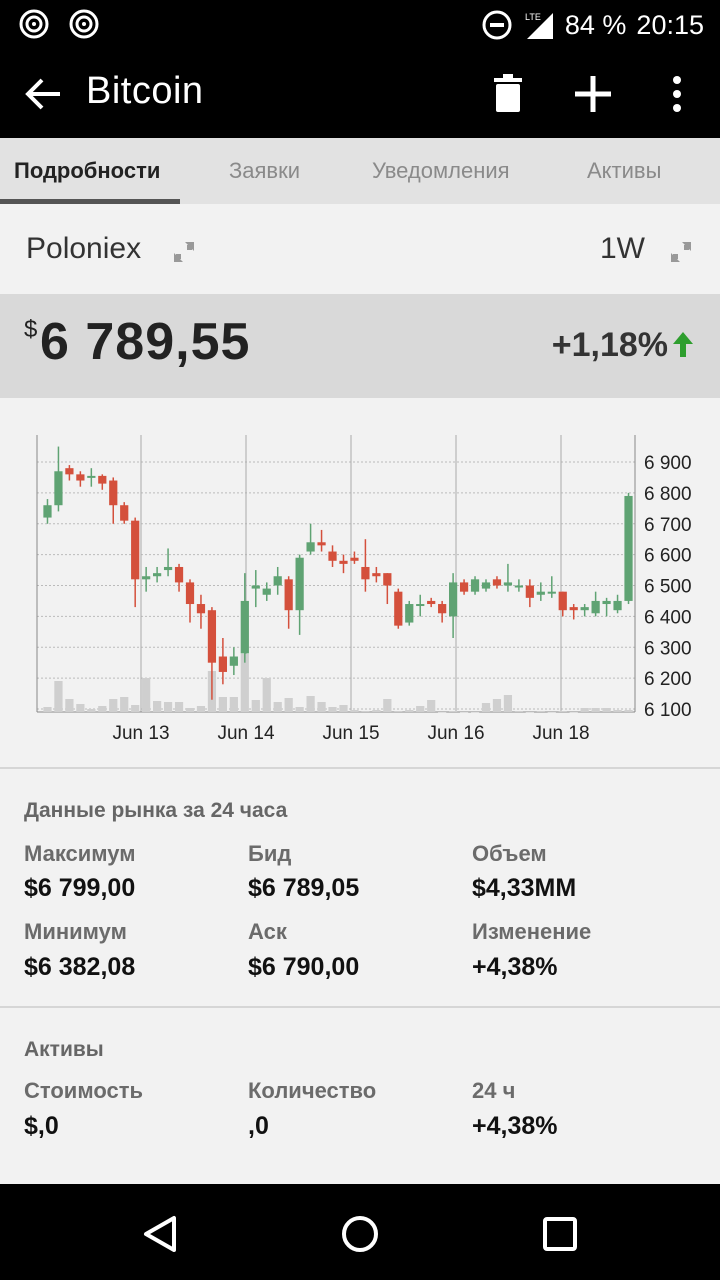 The image size is (720, 1280). What do you see at coordinates (145, 91) in the screenshot?
I see `page-title: Bitcoin` at bounding box center [145, 91].